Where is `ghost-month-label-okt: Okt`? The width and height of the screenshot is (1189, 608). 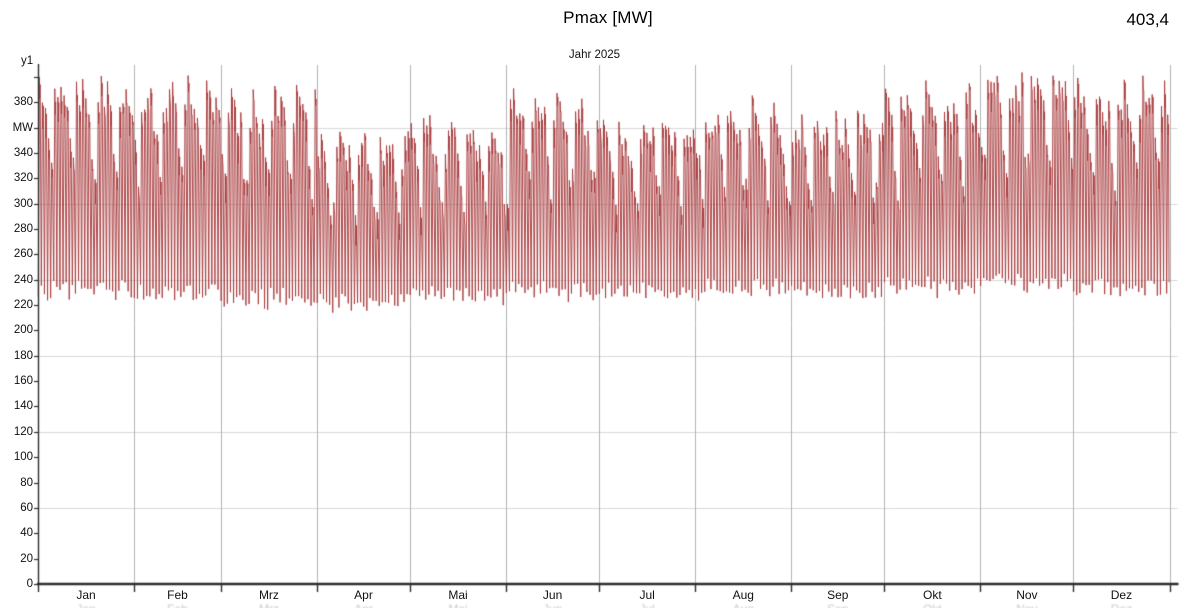
ghost-month-label-okt: Okt is located at coordinates (932, 605).